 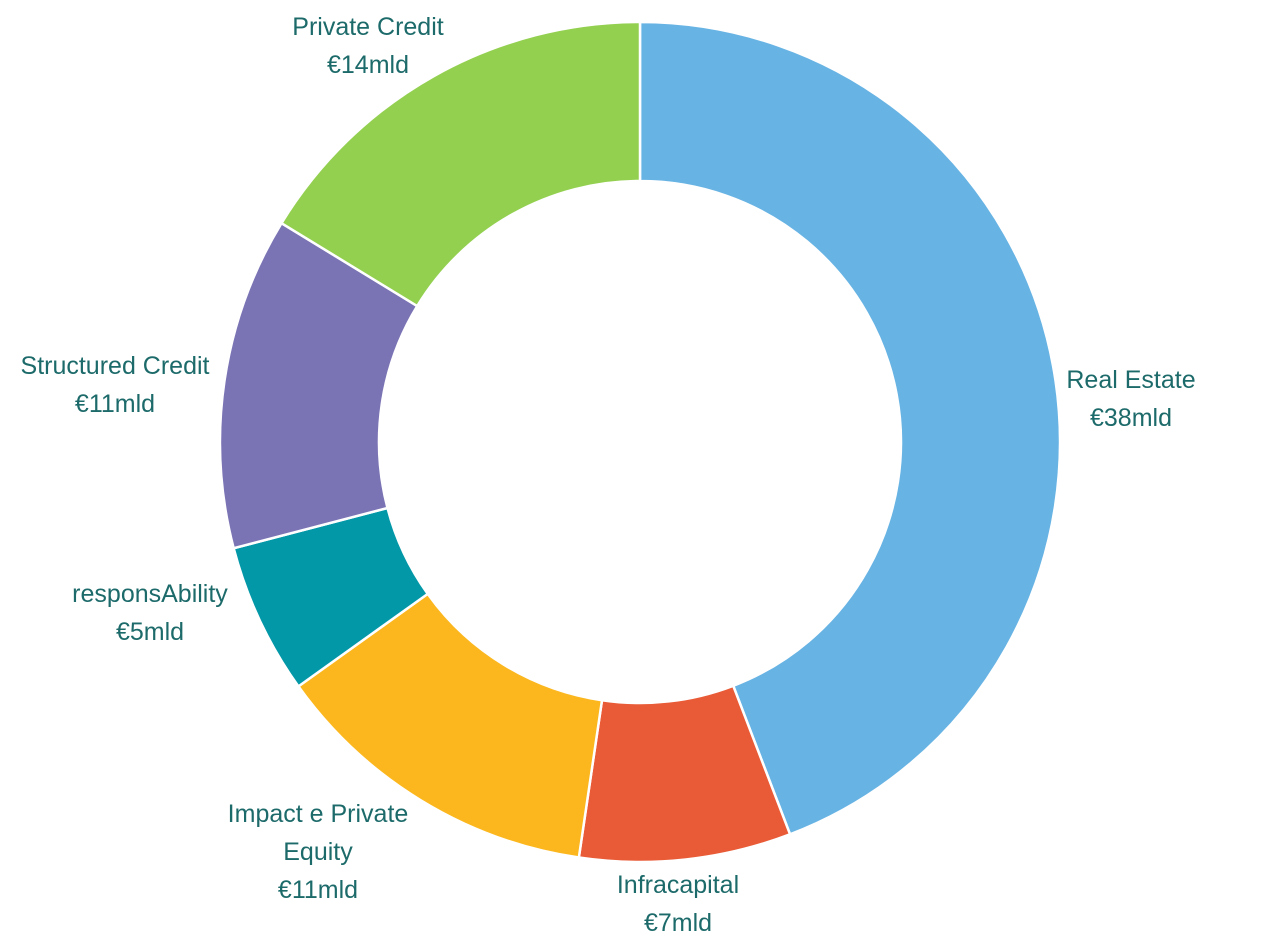 What do you see at coordinates (150, 632) in the screenshot?
I see `label-value: €5mld` at bounding box center [150, 632].